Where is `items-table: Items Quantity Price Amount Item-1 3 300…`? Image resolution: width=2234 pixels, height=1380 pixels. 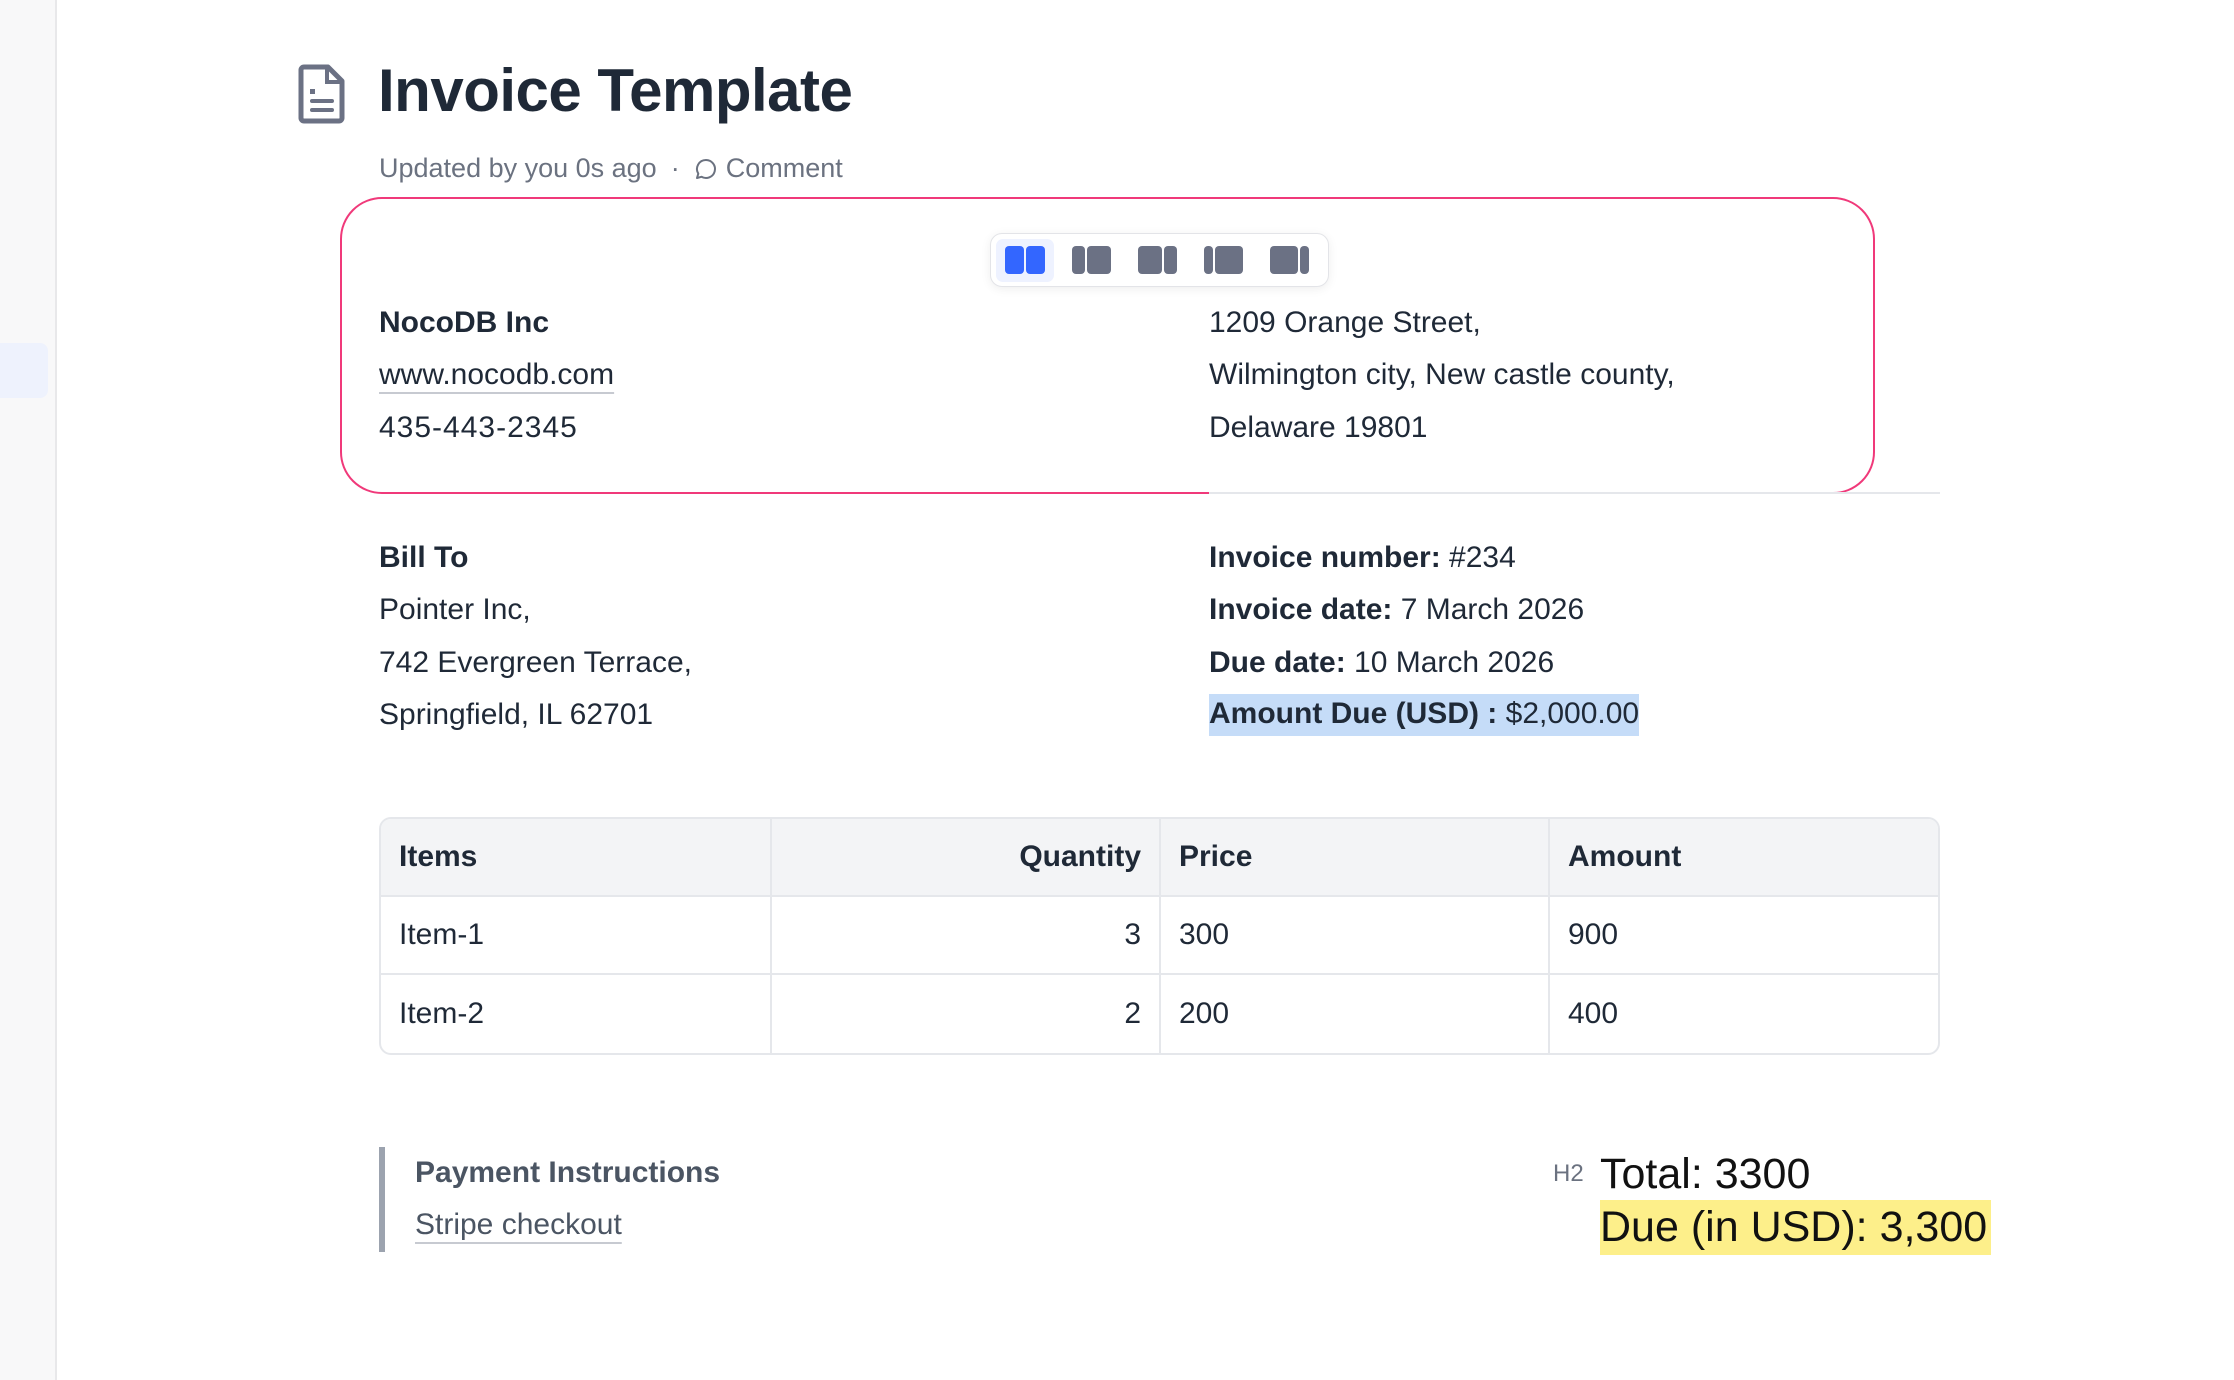 items-table: Items Quantity Price Amount Item-1 3 300… is located at coordinates (1159, 936).